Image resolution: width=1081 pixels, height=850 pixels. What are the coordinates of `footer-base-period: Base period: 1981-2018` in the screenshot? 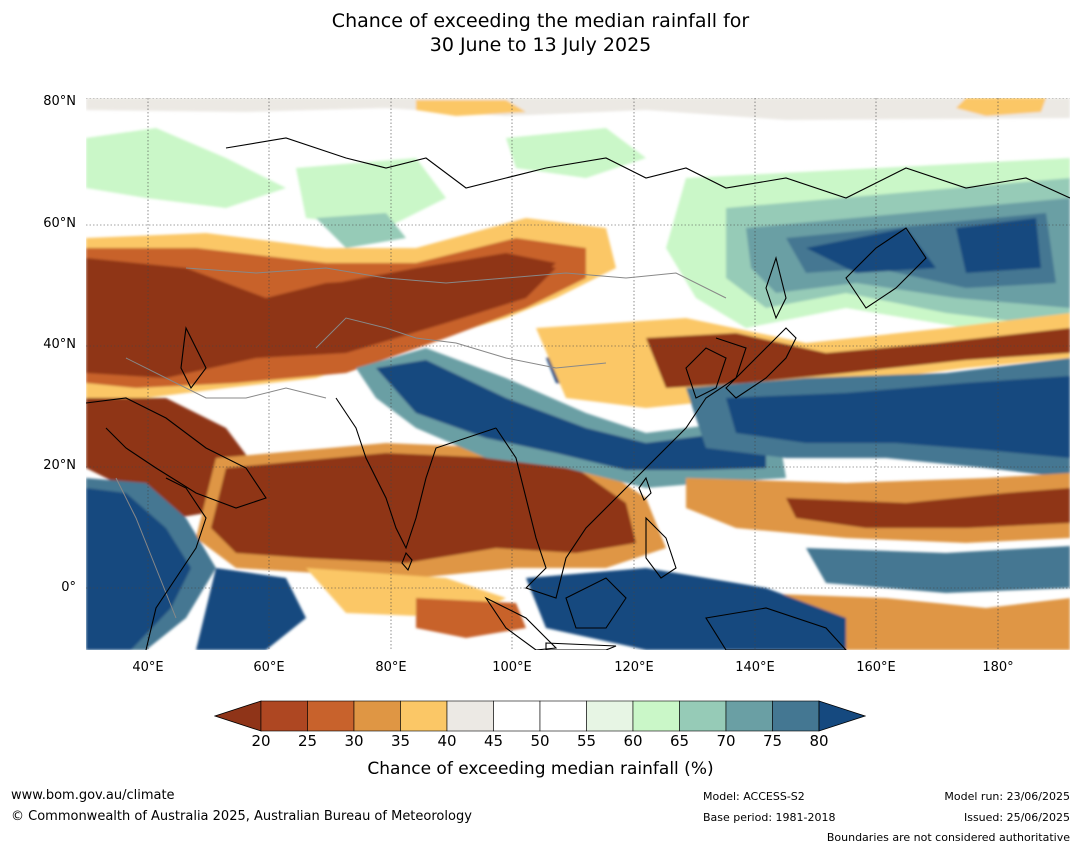 It's located at (769, 817).